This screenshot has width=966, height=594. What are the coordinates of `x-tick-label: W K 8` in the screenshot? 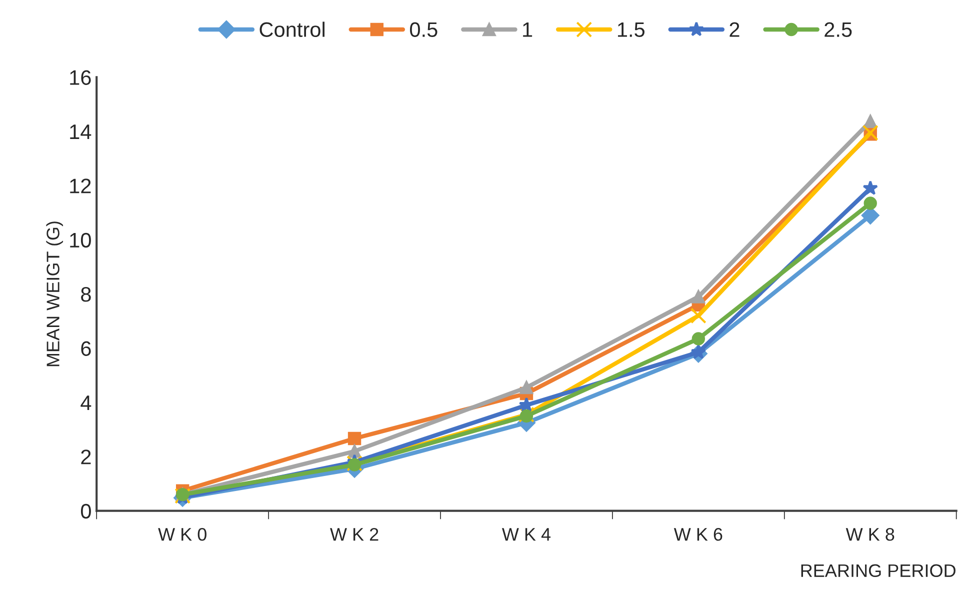 It's located at (870, 534).